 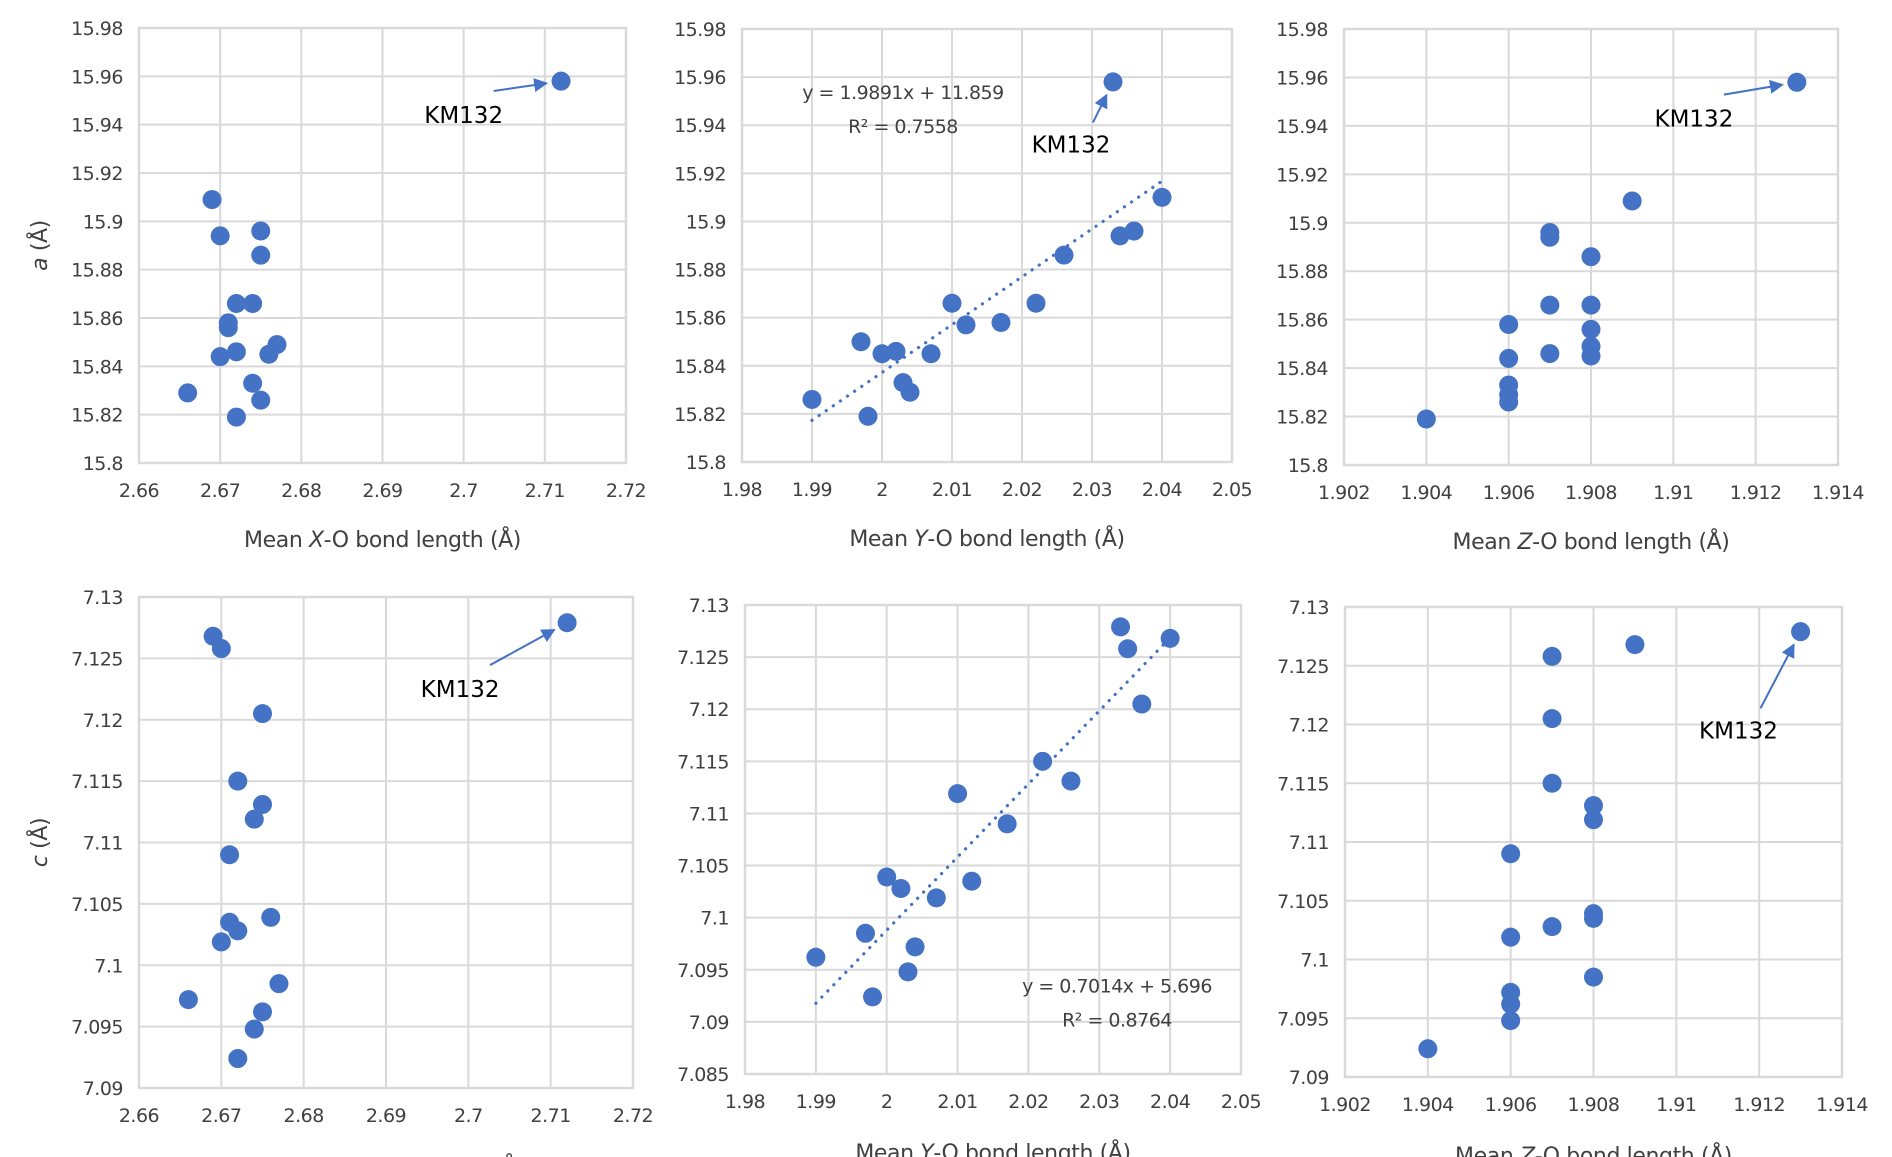 I want to click on trendline-equation: y = 1.9891x + 11.859, so click(x=902, y=93).